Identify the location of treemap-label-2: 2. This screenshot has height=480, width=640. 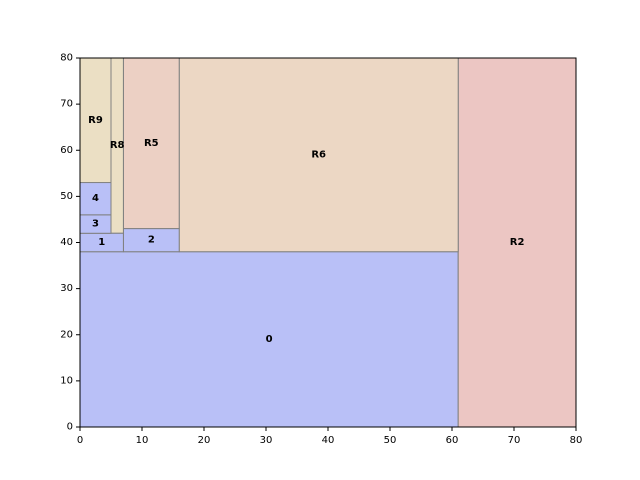
(151, 240).